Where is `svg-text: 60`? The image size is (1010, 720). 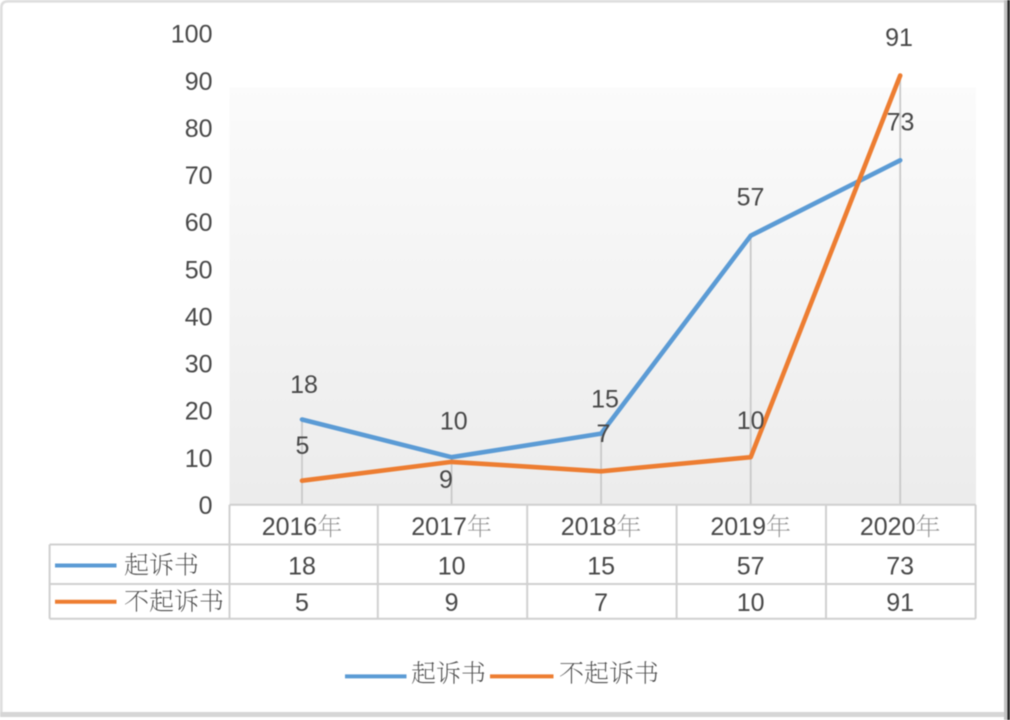 svg-text: 60 is located at coordinates (199, 223).